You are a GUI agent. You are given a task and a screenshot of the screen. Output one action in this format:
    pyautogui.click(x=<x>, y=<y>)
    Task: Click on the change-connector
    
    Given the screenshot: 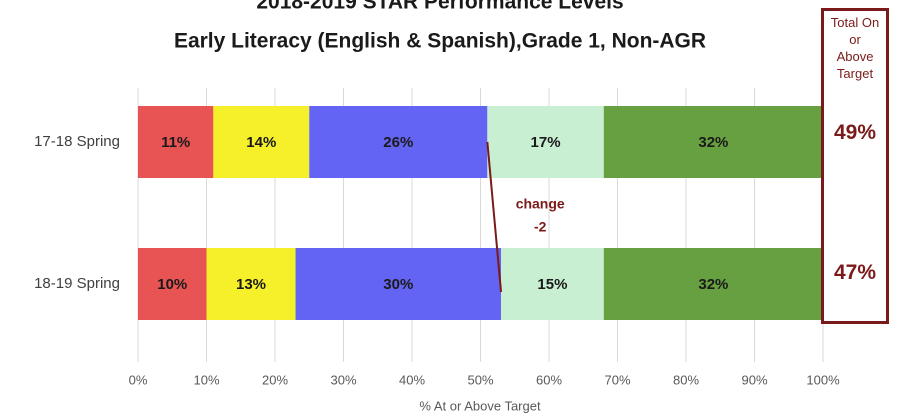 What is the action you would take?
    pyautogui.click(x=494, y=217)
    